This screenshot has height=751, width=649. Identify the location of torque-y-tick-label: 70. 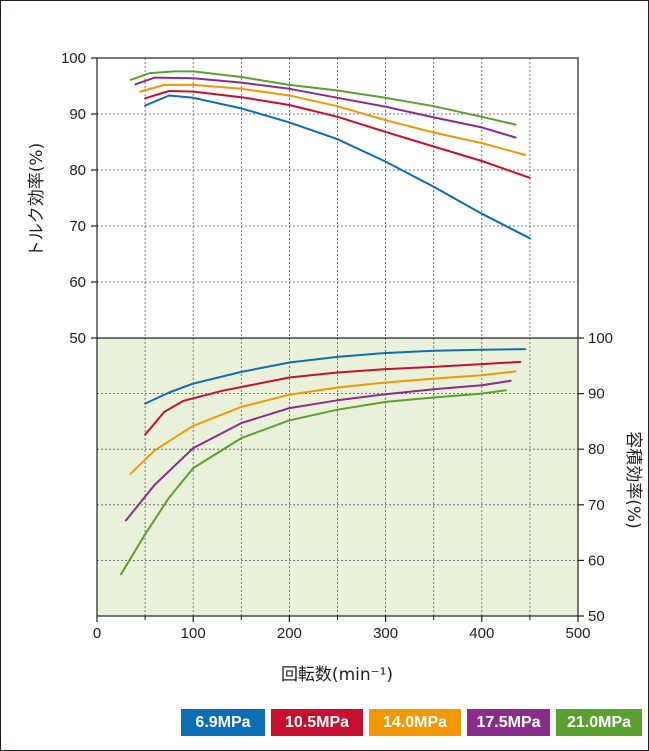
(77, 226).